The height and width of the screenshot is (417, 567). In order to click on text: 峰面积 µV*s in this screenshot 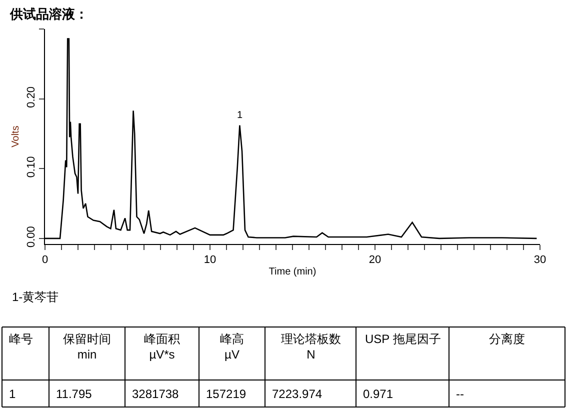, I will do `click(162, 347)`.